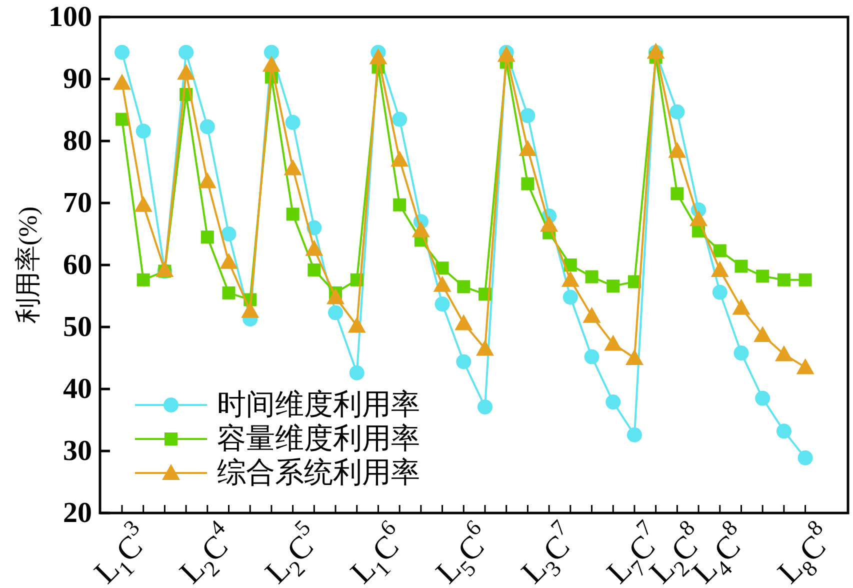  Describe the element at coordinates (77, 451) in the screenshot. I see `y-tick-label: 30` at that location.